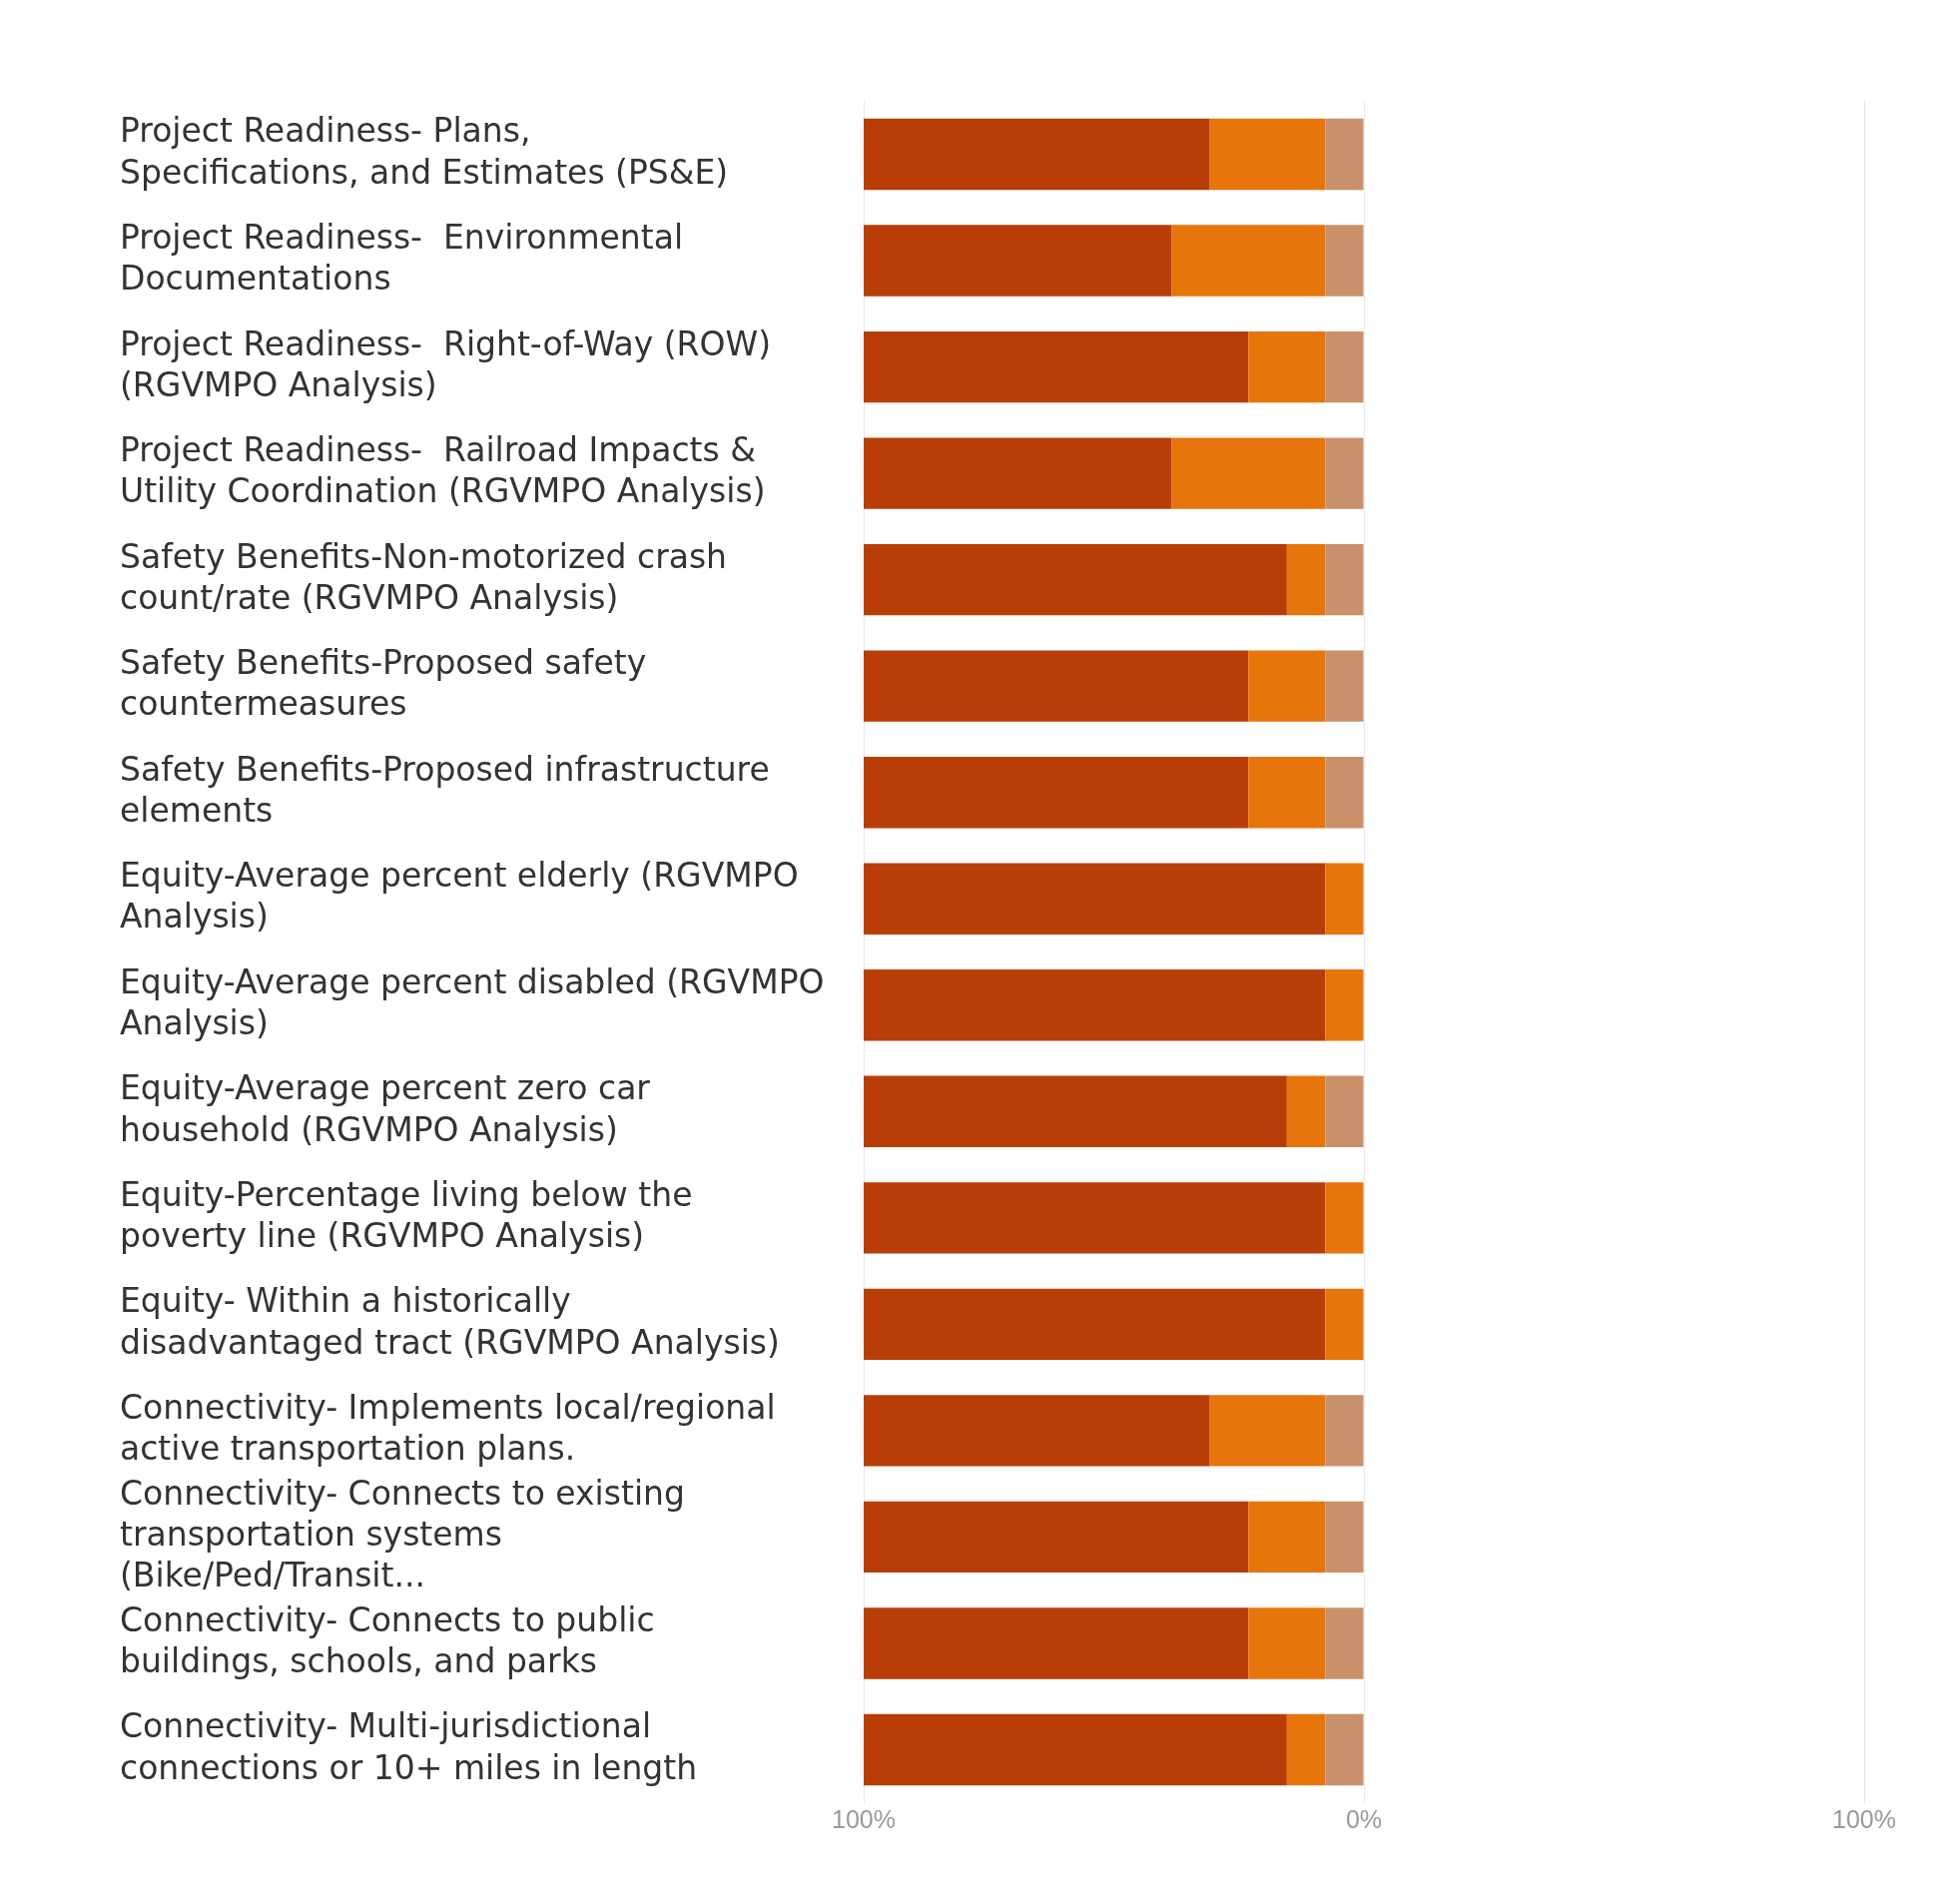 Image resolution: width=1954 pixels, height=1904 pixels. What do you see at coordinates (388, 1640) in the screenshot?
I see `y-tick-label: Connectivity- Connects to public buildings, schools, and parks` at bounding box center [388, 1640].